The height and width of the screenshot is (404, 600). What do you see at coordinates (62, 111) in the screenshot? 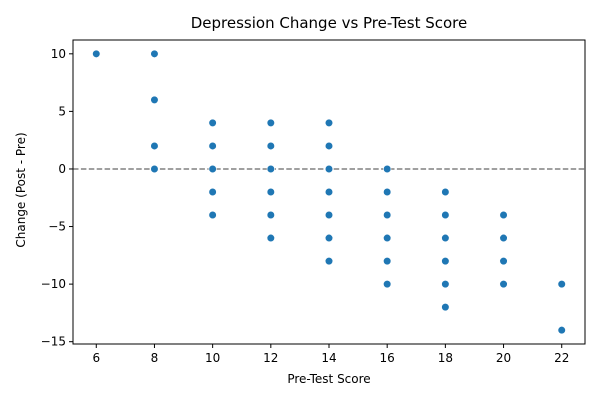
I see `y-tick-label: 5` at bounding box center [62, 111].